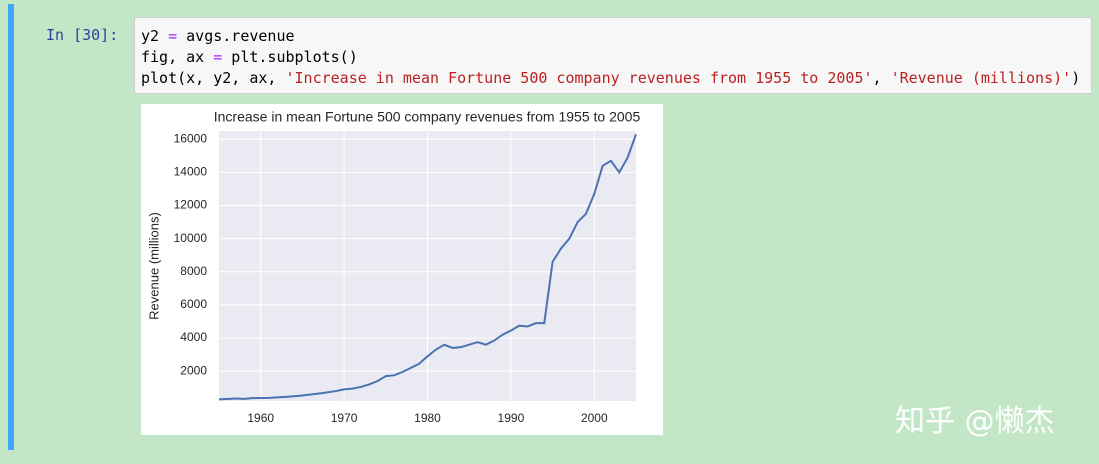 The width and height of the screenshot is (1099, 464). Describe the element at coordinates (177, 57) in the screenshot. I see `code-token: fig, ax` at that location.